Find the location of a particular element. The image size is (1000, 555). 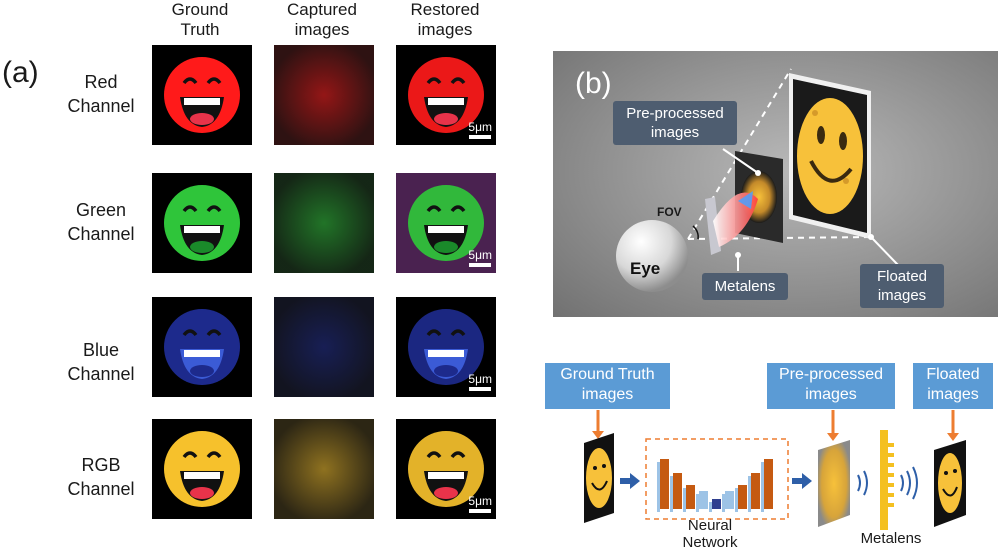

tile-red-captured is located at coordinates (324, 95).